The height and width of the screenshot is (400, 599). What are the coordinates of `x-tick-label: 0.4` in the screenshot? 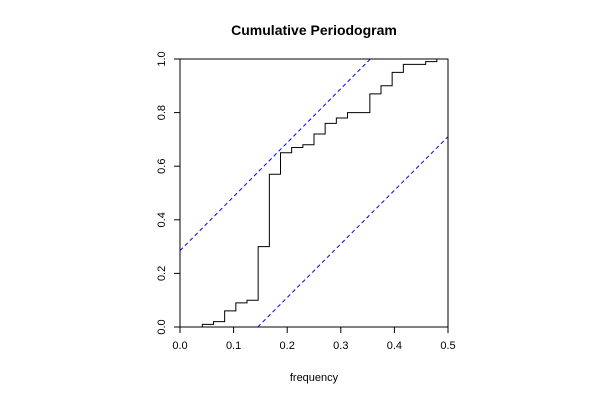 It's located at (394, 346).